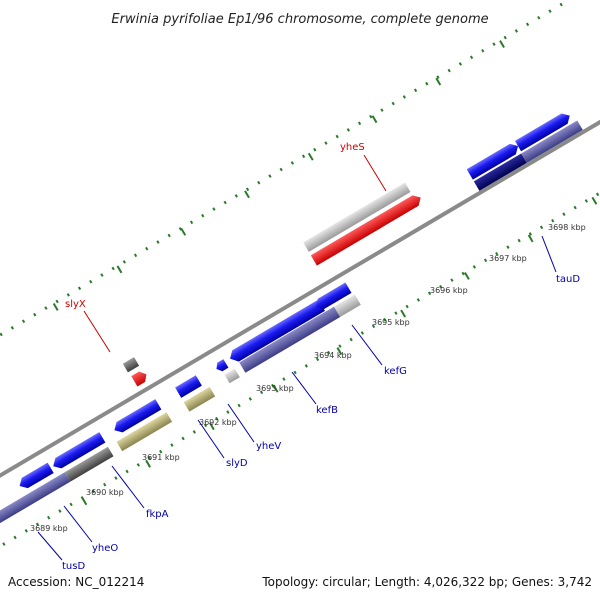 This screenshot has height=600, width=600. Describe the element at coordinates (105, 492) in the screenshot. I see `tick-label: 3690 kbp` at that location.